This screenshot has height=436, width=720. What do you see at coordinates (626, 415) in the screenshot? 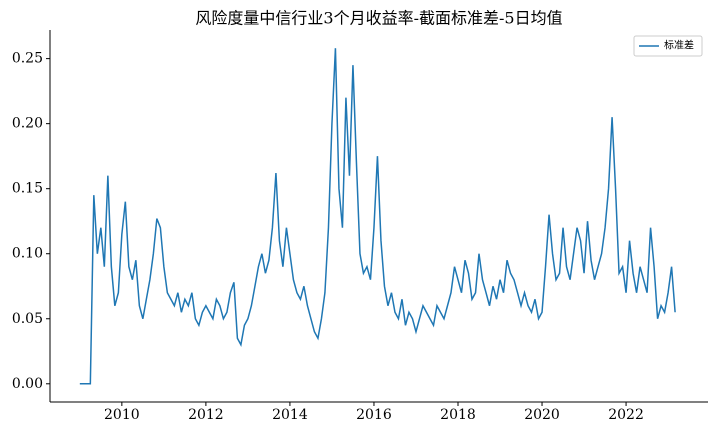
I see `x-tick-label: 2022` at bounding box center [626, 415].